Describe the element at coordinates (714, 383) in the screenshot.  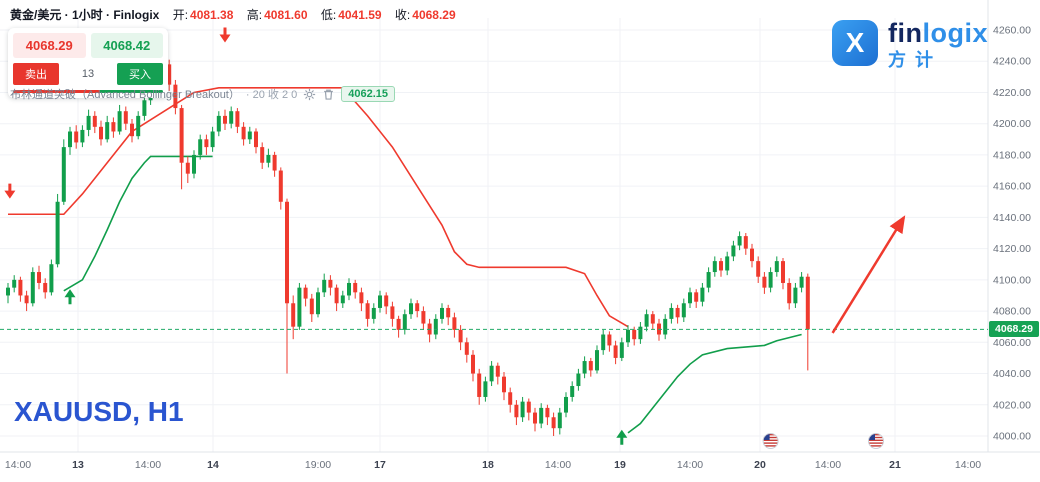
I see `bollinger-lower-band-right` at that location.